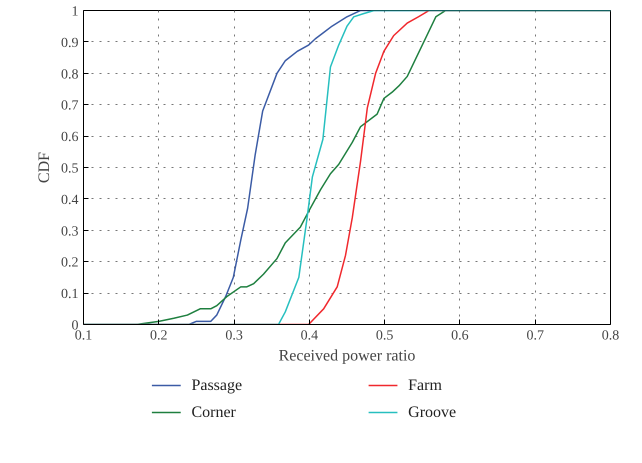  What do you see at coordinates (425, 385) in the screenshot?
I see `legend-label: Farm` at bounding box center [425, 385].